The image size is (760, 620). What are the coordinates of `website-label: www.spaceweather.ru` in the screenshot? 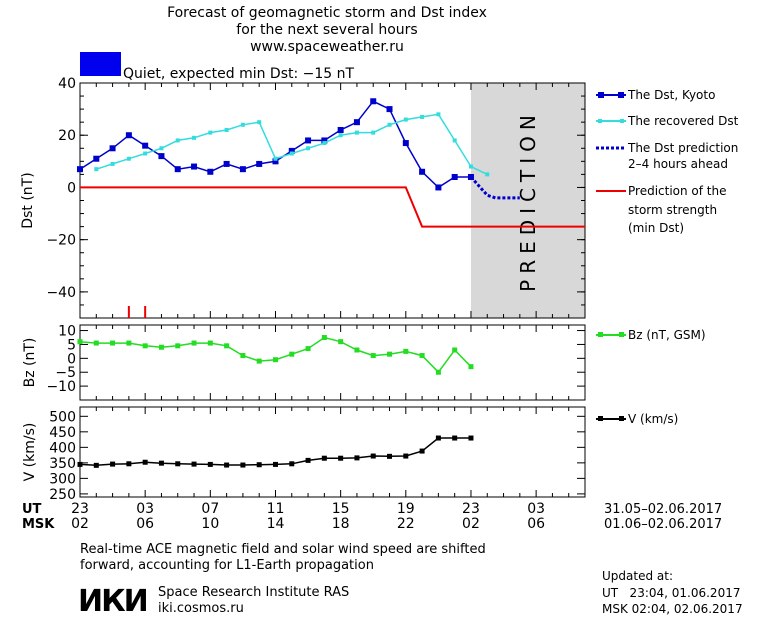 It's located at (327, 47).